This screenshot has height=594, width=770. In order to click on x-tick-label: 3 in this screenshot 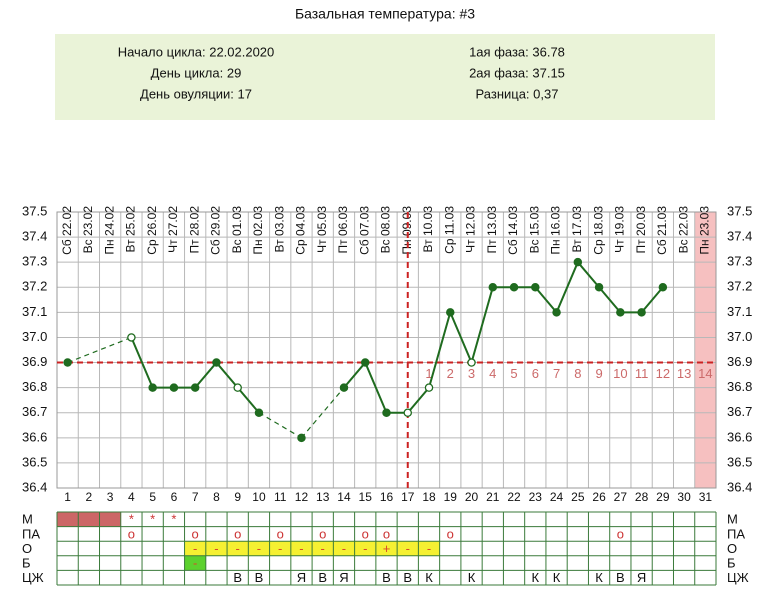, I will do `click(110, 497)`.